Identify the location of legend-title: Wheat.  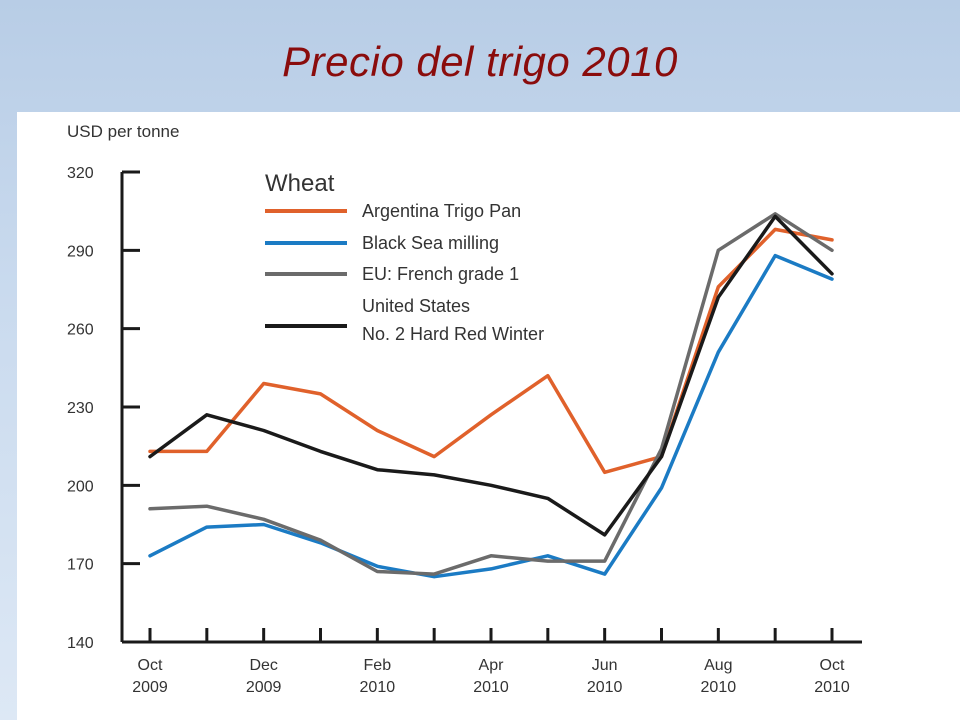
(300, 183).